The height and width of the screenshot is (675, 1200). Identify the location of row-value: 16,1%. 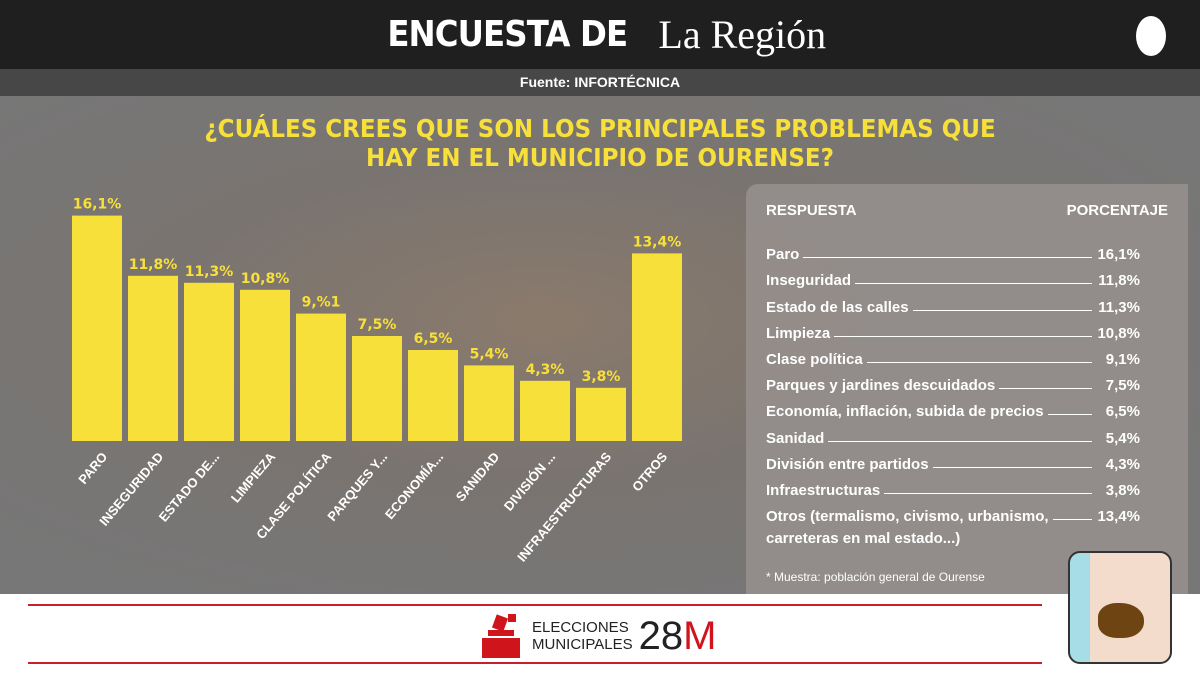
(1118, 255).